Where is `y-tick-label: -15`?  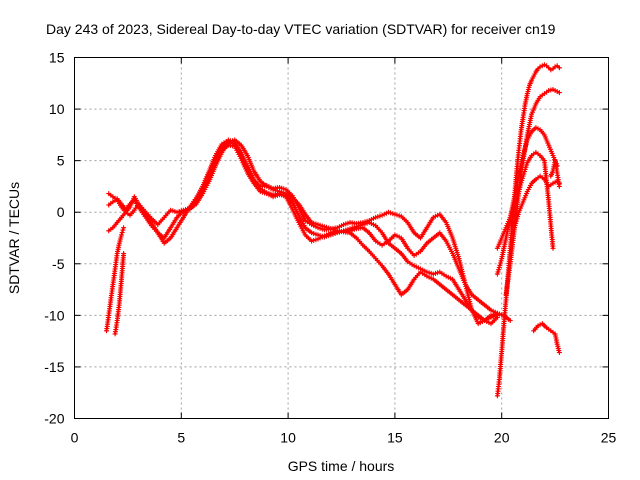
y-tick-label: -15 is located at coordinates (54, 367).